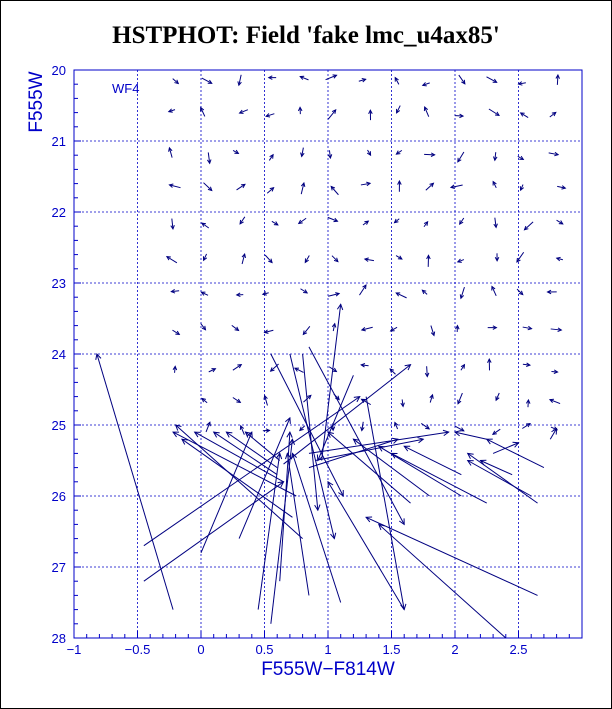 This screenshot has height=709, width=612. Describe the element at coordinates (328, 669) in the screenshot. I see `x-axis-label: F555W−F814W` at that location.